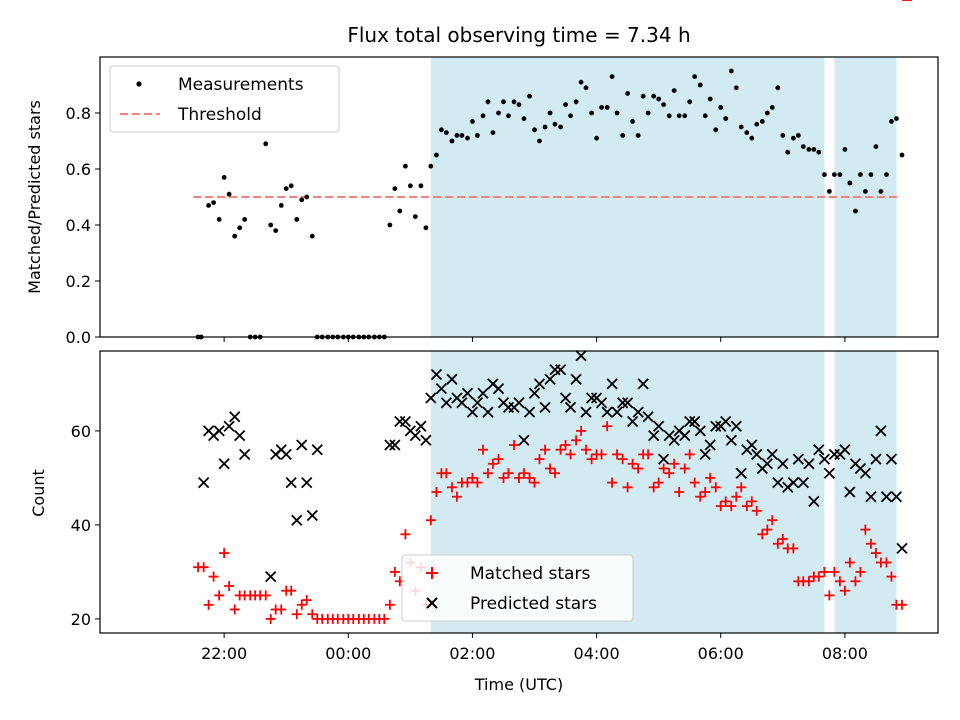 This screenshot has height=720, width=960. I want to click on top-y-tick-label: 0.0, so click(78, 337).